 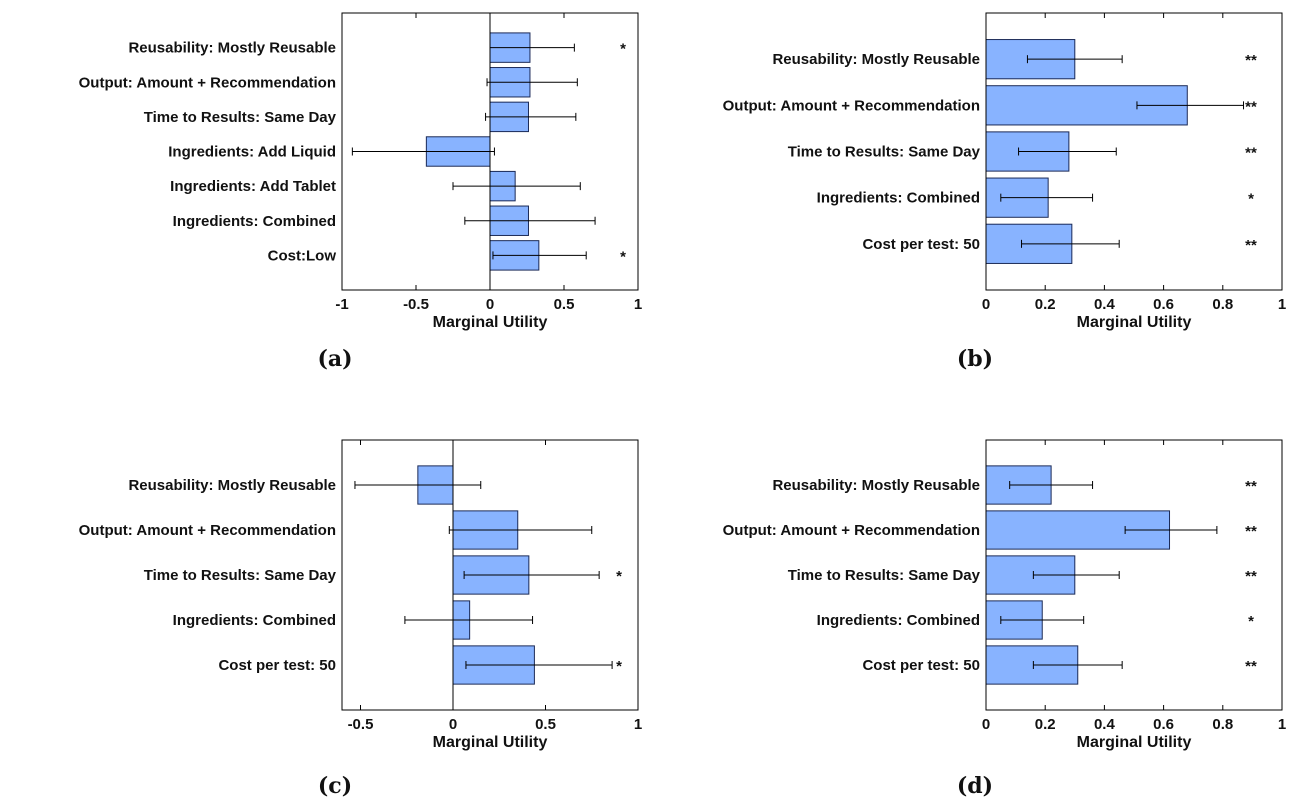 What do you see at coordinates (253, 186) in the screenshot?
I see `category-label: Ingredients: Add Tablet` at bounding box center [253, 186].